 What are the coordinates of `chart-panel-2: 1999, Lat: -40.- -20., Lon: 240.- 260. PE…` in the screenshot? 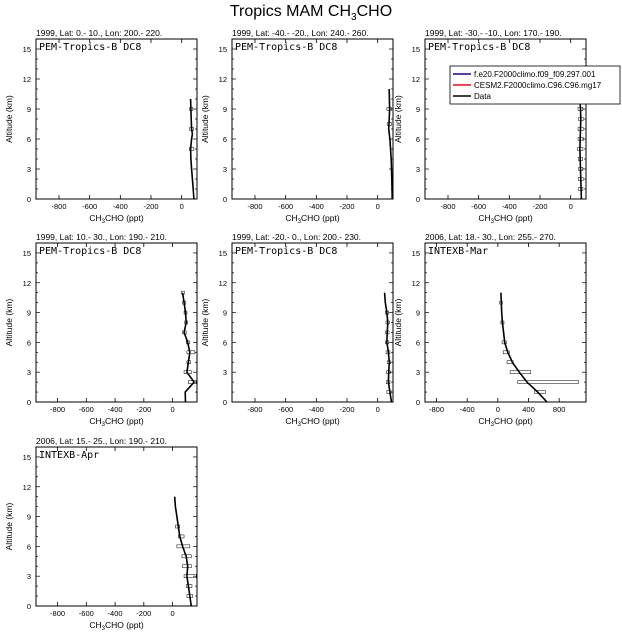 It's located at (297, 126).